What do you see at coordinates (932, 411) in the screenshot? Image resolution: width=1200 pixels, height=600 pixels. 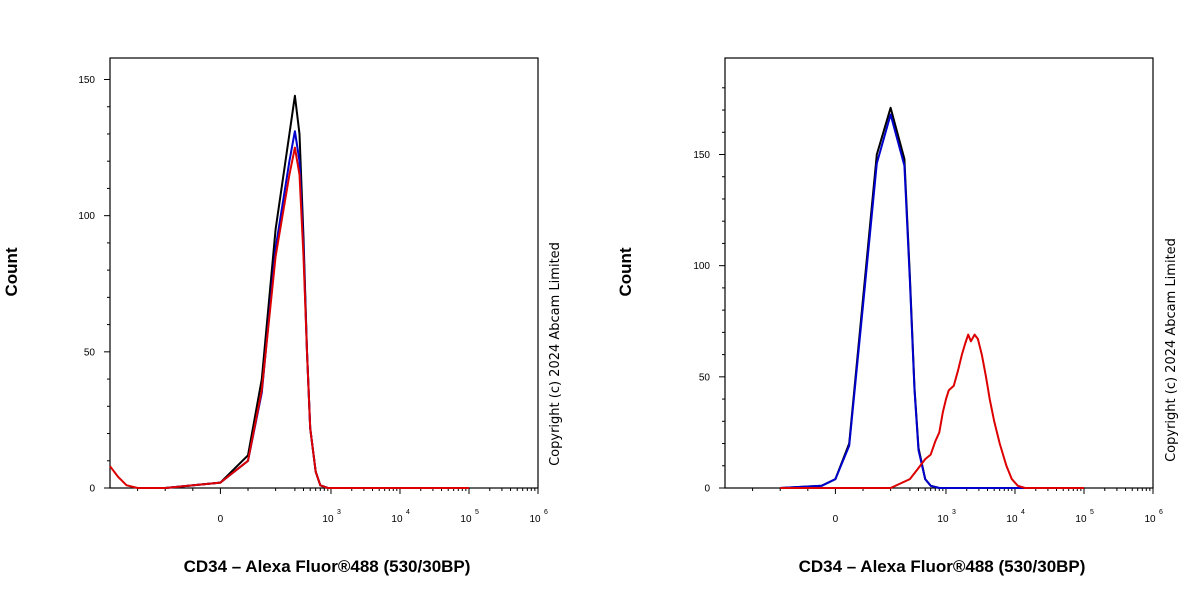 I see `series-line-red` at bounding box center [932, 411].